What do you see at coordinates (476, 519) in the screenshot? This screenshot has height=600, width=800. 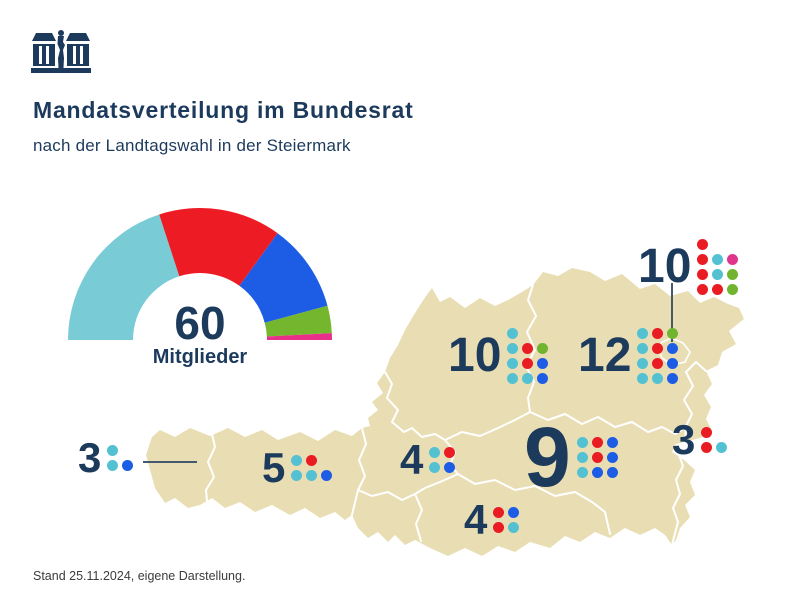 I see `seat-count-kaernten: 4` at bounding box center [476, 519].